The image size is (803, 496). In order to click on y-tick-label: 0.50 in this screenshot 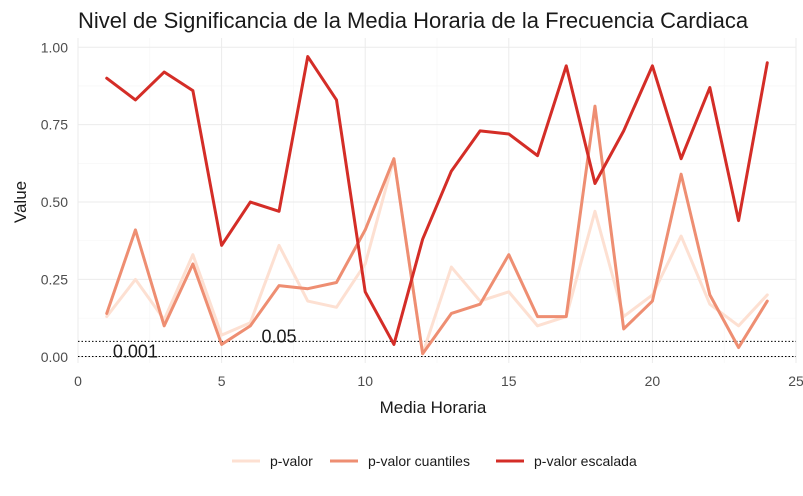, I will do `click(54, 202)`.